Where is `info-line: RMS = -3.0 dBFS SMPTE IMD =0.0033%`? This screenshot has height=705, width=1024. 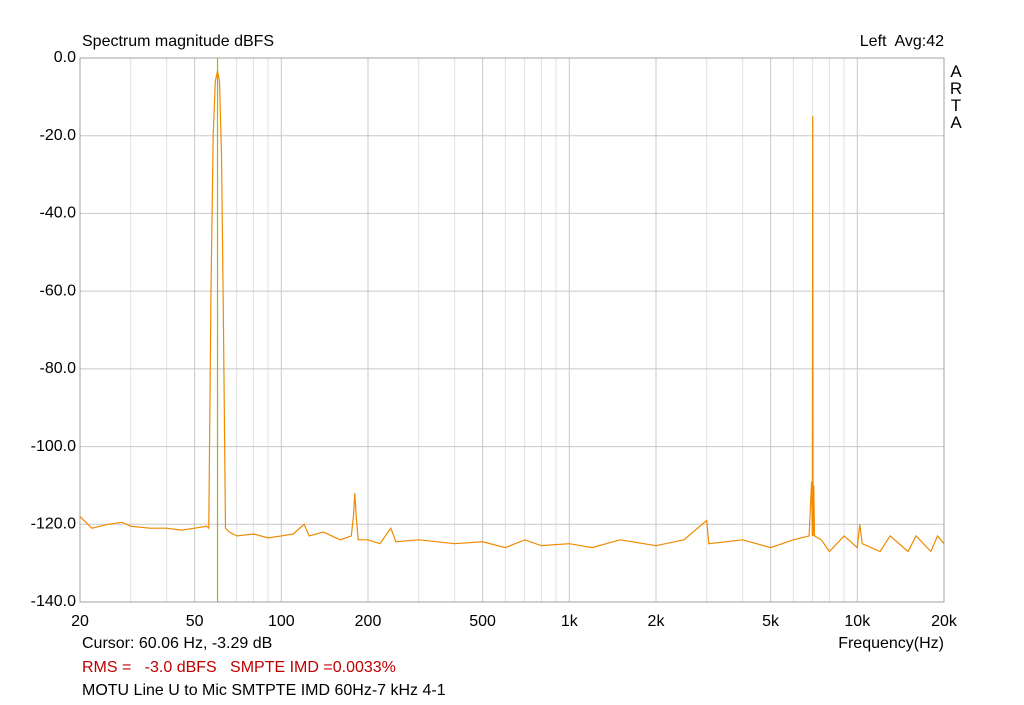
info-line: RMS = -3.0 dBFS SMPTE IMD =0.0033% is located at coordinates (239, 667).